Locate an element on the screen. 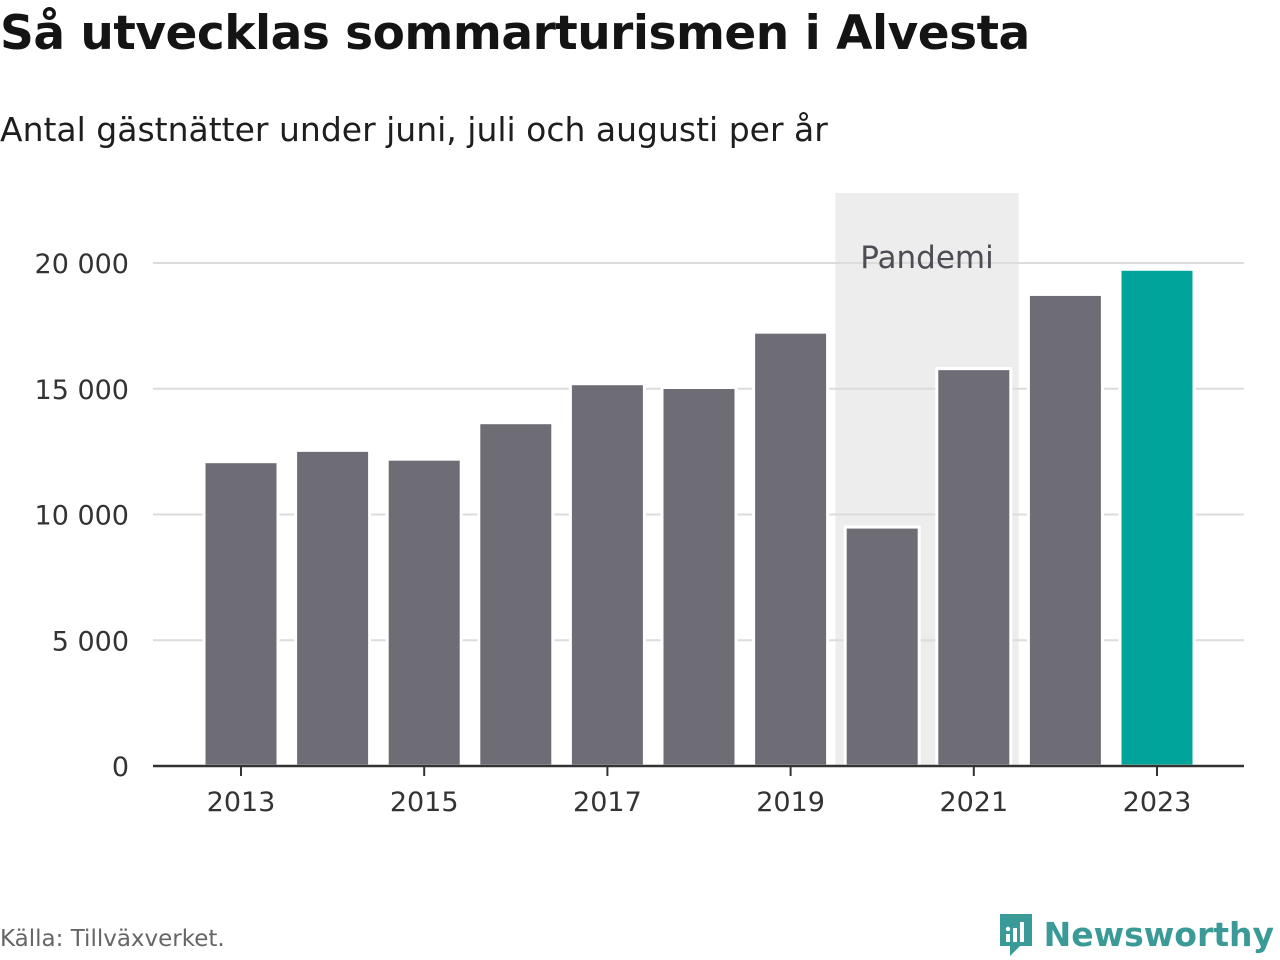  bar-2023 is located at coordinates (1157, 517).